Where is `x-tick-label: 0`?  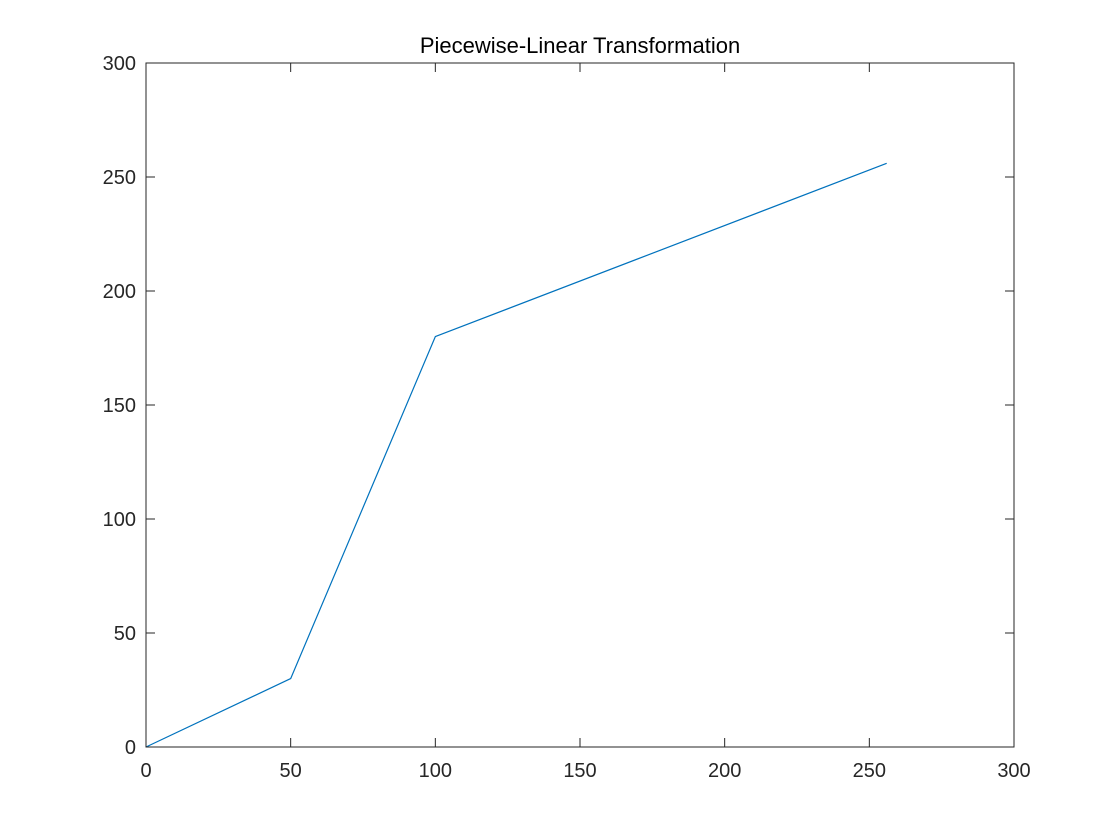
x-tick-label: 0 is located at coordinates (145, 771).